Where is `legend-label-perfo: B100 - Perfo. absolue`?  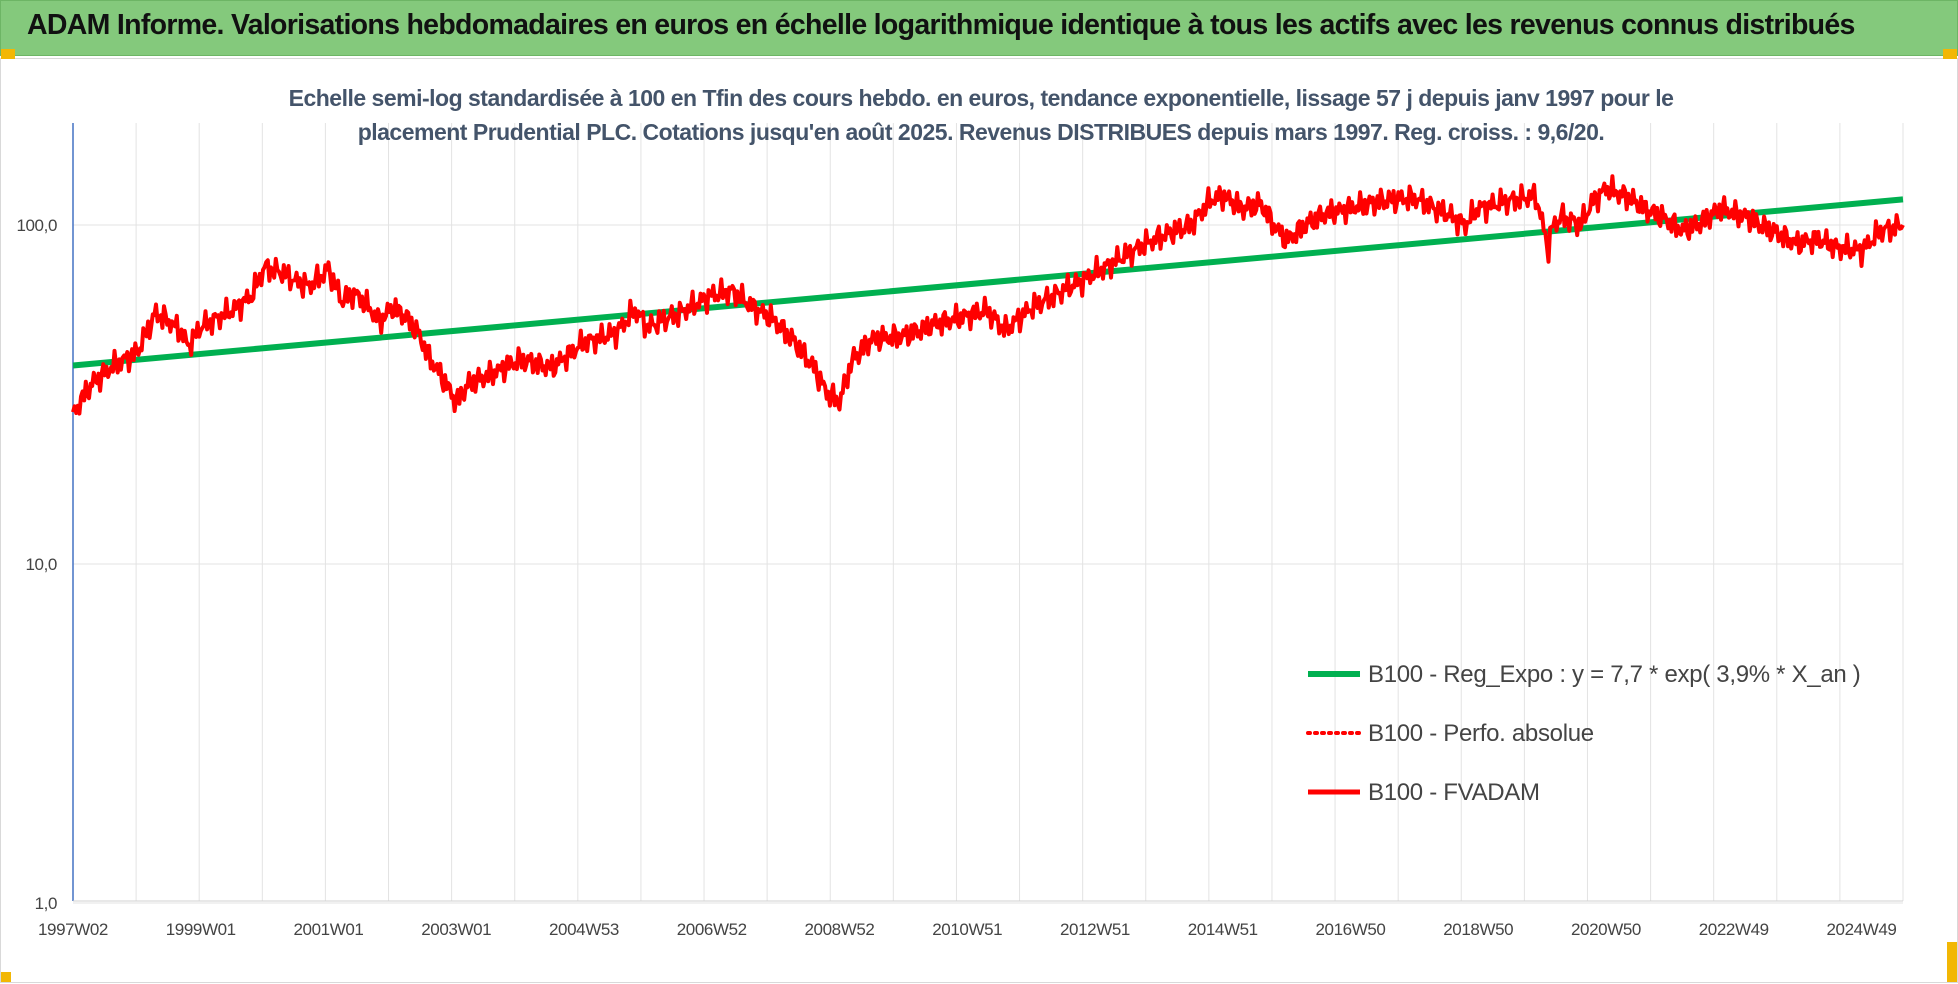 legend-label-perfo: B100 - Perfo. absolue is located at coordinates (1481, 733).